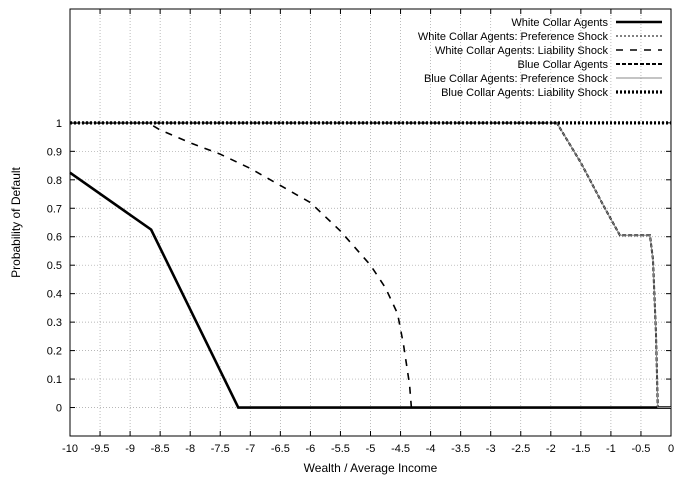  I want to click on x-tick-label: -7.5, so click(220, 449).